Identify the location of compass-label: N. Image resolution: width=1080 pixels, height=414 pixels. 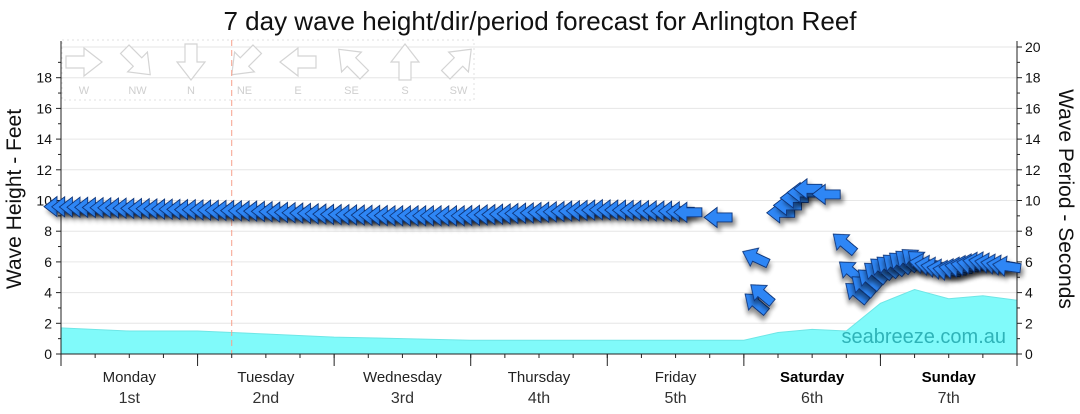
(191, 91).